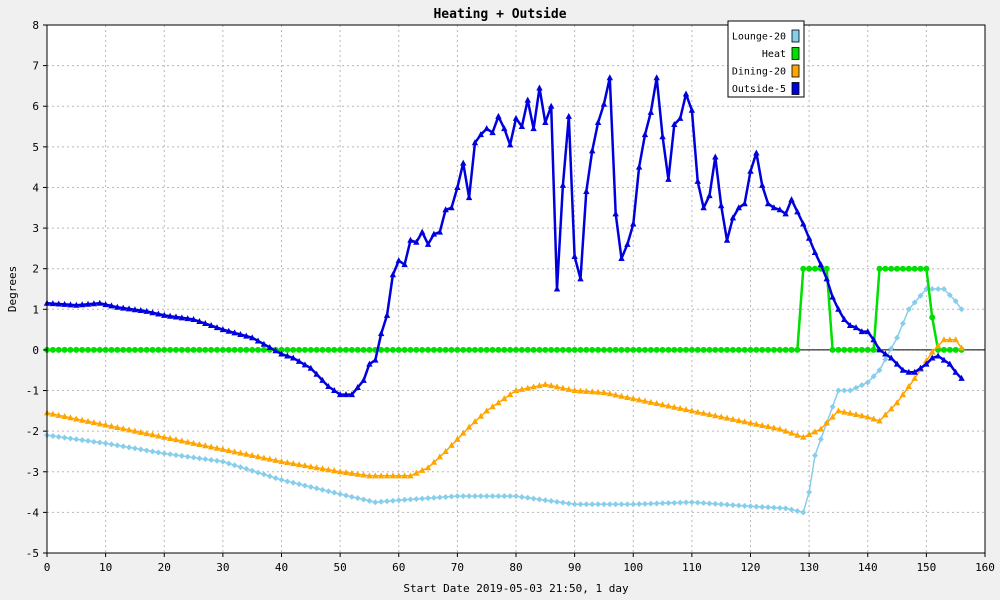 This screenshot has width=1000, height=600. I want to click on x-tick-label: 90, so click(574, 567).